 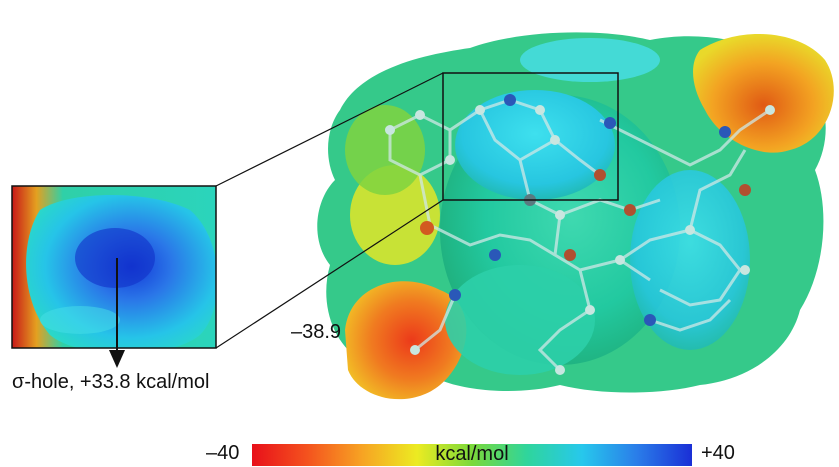 I want to click on surface-highlight, so click(x=590, y=60).